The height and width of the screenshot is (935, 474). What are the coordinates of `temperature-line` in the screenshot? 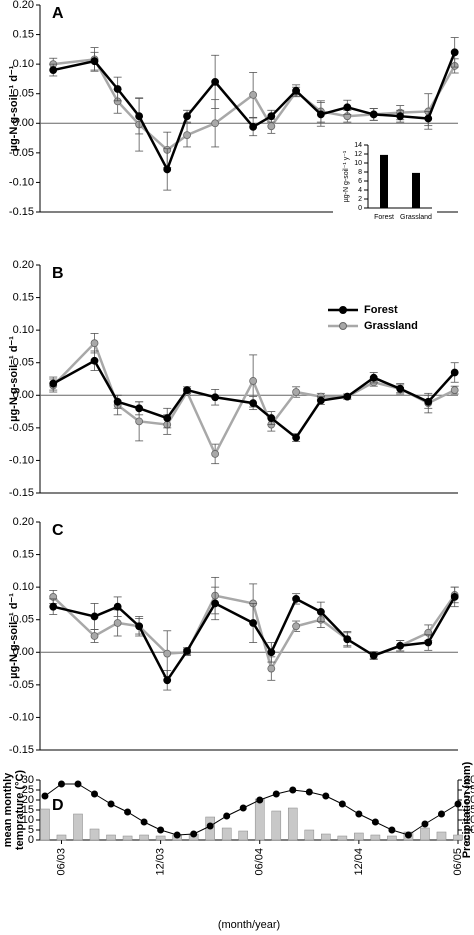 It's located at (251, 809).